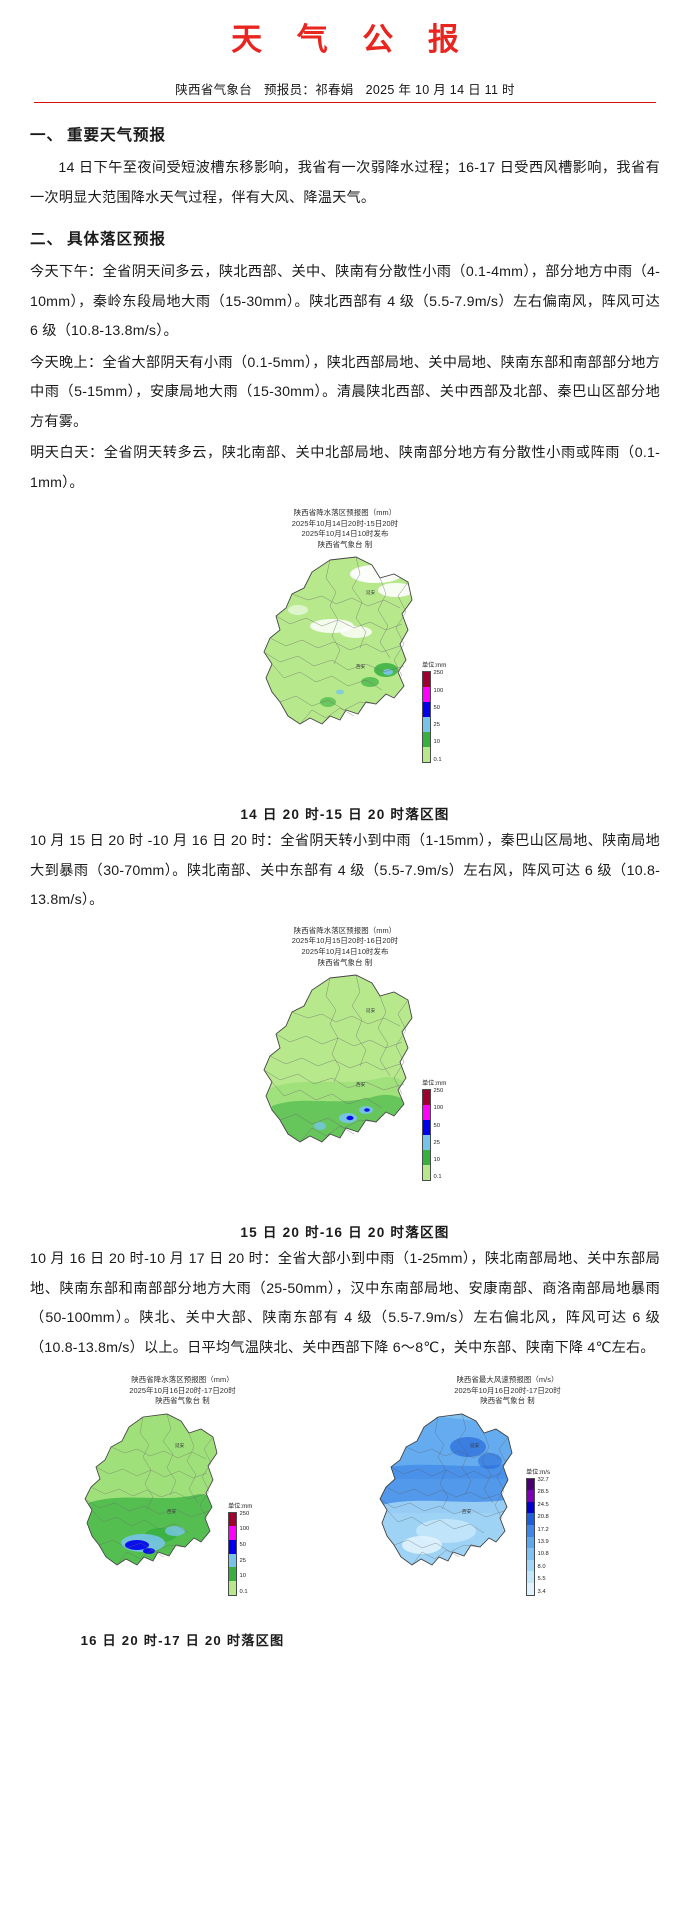 The width and height of the screenshot is (690, 1911). Describe the element at coordinates (507, 1516) in the screenshot. I see `figure-4-canvas: 单位:m/s 32.7 28.5 24.5 20.8 17.2` at that location.